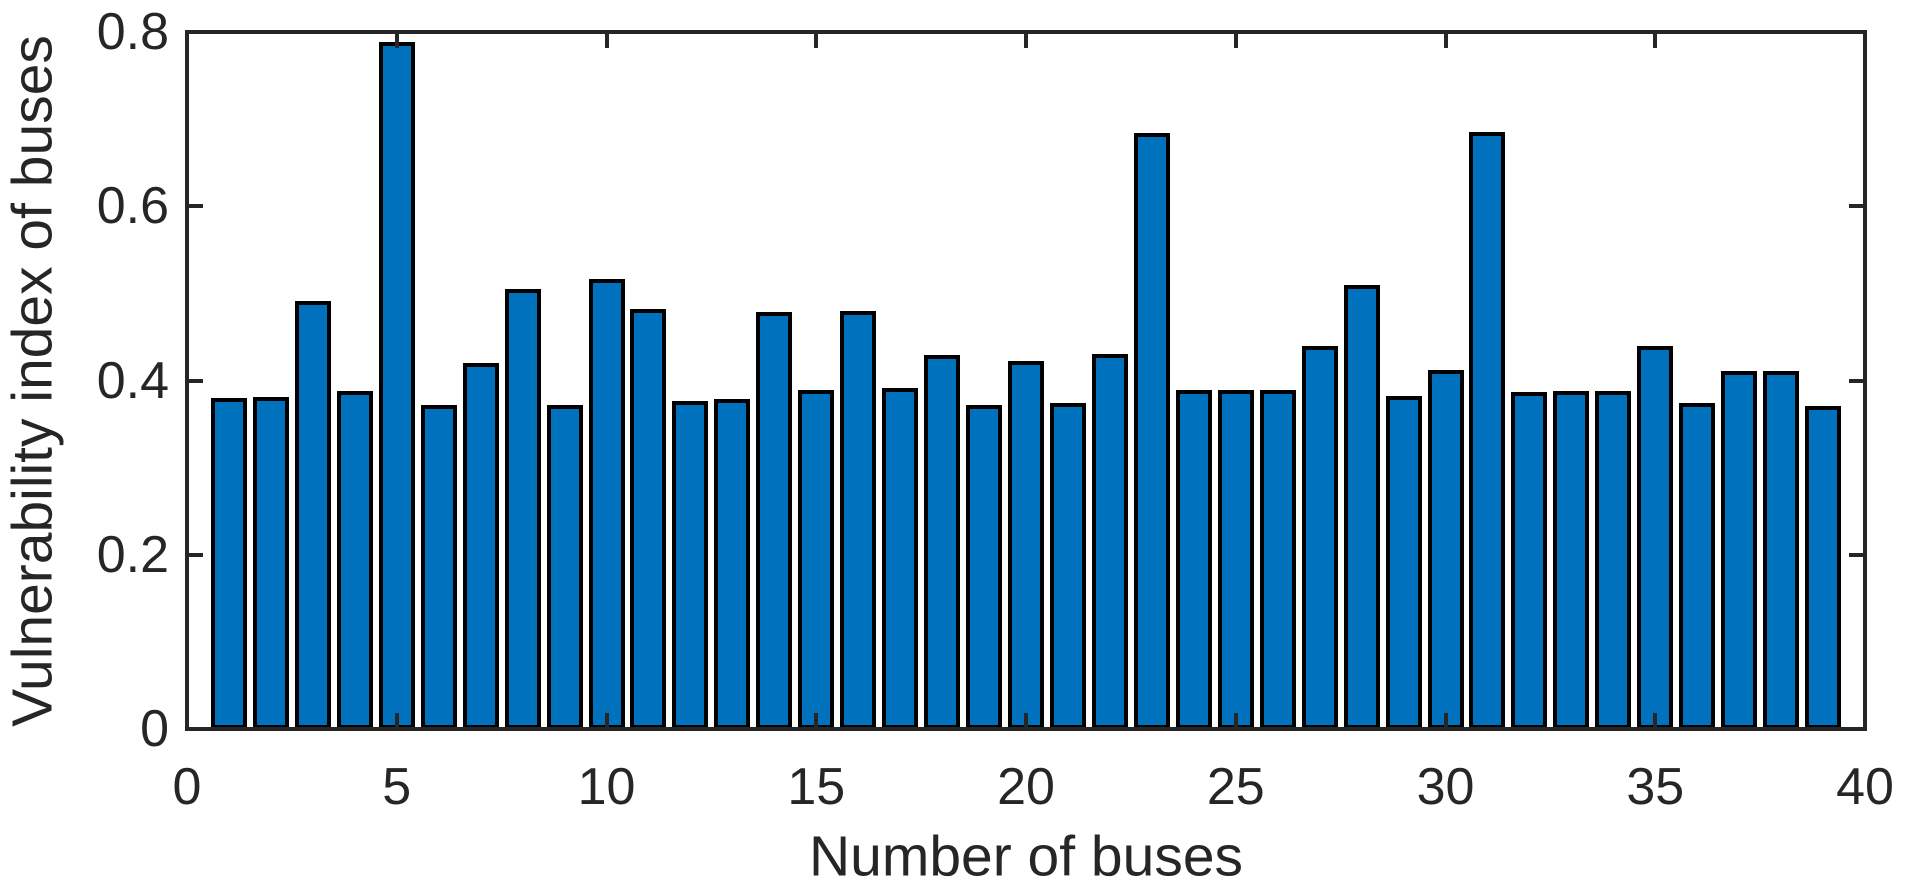 The image size is (1909, 895). What do you see at coordinates (1857, 32) in the screenshot?
I see `y-tick-right-0.8` at bounding box center [1857, 32].